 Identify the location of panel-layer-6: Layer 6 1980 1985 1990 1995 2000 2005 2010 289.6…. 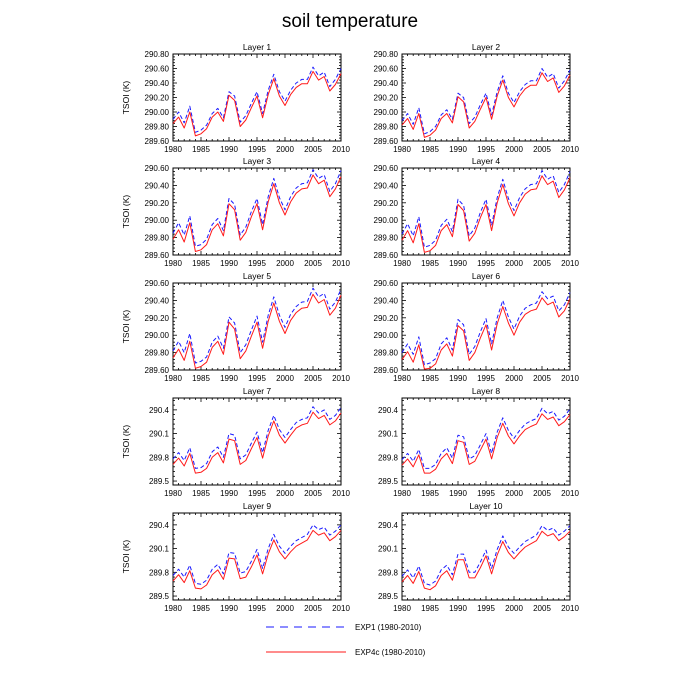
(477, 327).